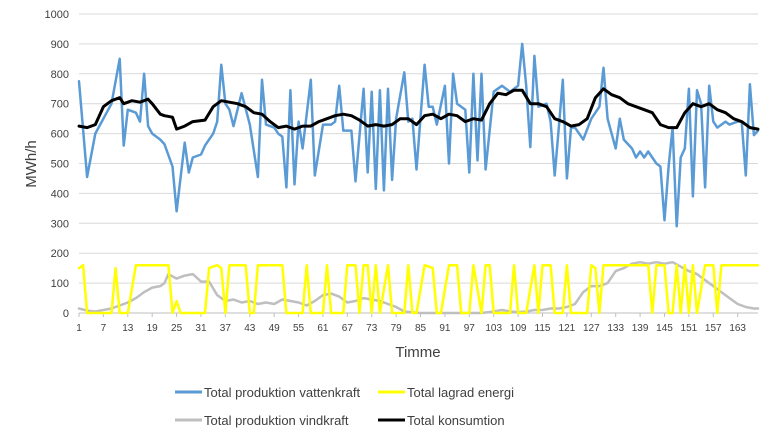 The width and height of the screenshot is (764, 434). I want to click on x-tick-label: 139, so click(640, 328).